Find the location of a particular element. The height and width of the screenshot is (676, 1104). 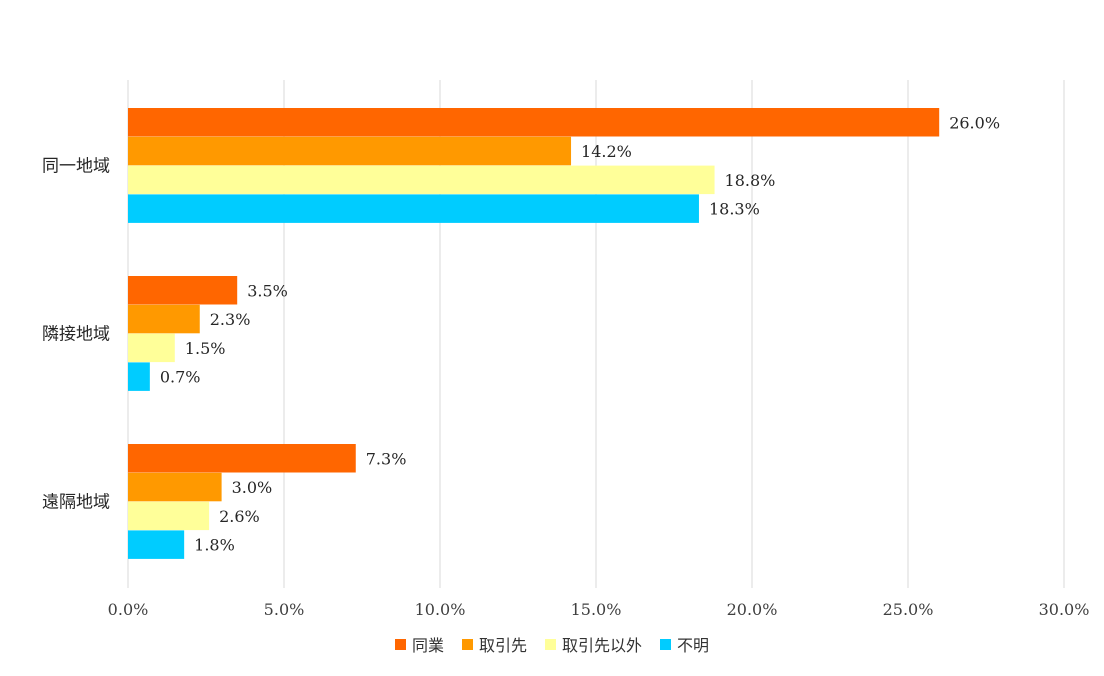

legend-item: 取引先以外 is located at coordinates (593, 644).